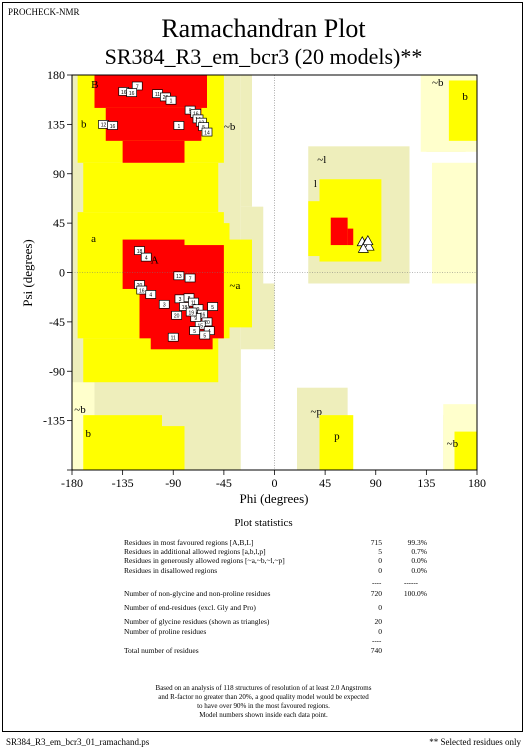  Describe the element at coordinates (200, 326) in the screenshot. I see `residue-model-label: 15` at that location.